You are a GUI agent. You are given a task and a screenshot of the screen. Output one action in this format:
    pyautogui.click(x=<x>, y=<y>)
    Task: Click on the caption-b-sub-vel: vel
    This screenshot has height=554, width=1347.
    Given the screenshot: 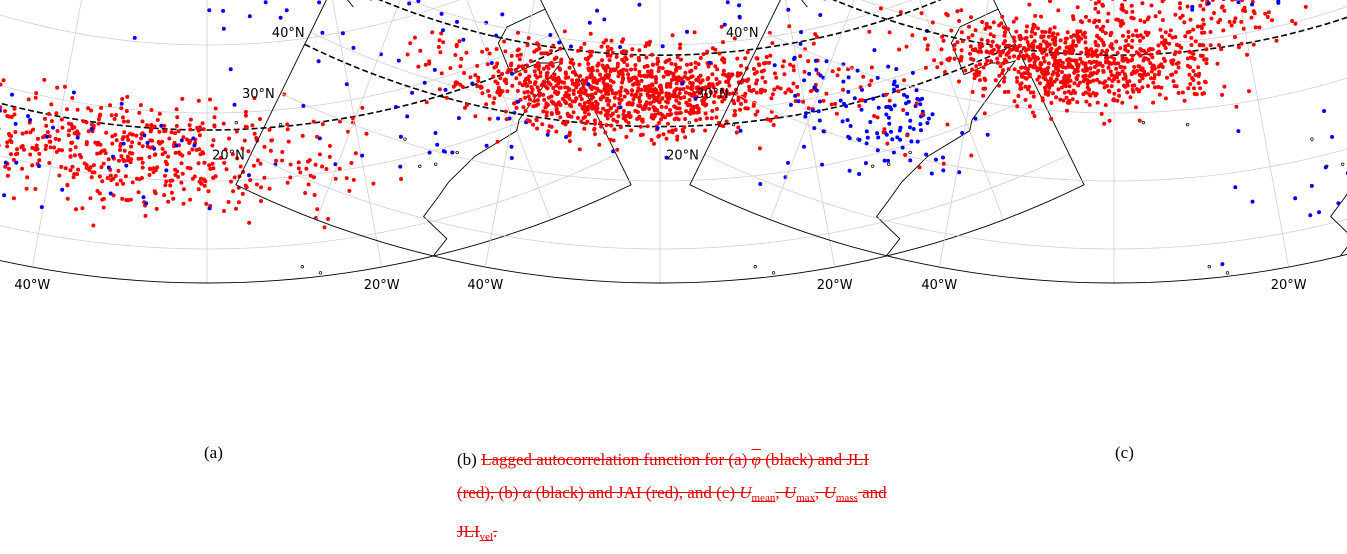 What is the action you would take?
    pyautogui.click(x=486, y=537)
    